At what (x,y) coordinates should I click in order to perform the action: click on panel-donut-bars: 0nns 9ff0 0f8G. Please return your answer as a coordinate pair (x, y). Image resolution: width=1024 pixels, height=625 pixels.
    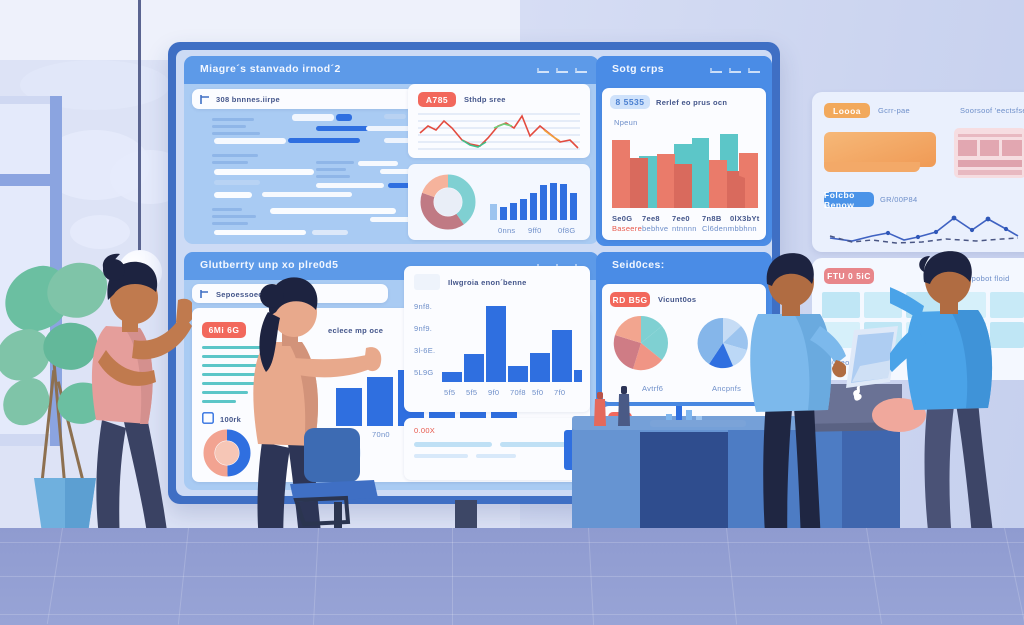
    Looking at the image, I should click on (499, 202).